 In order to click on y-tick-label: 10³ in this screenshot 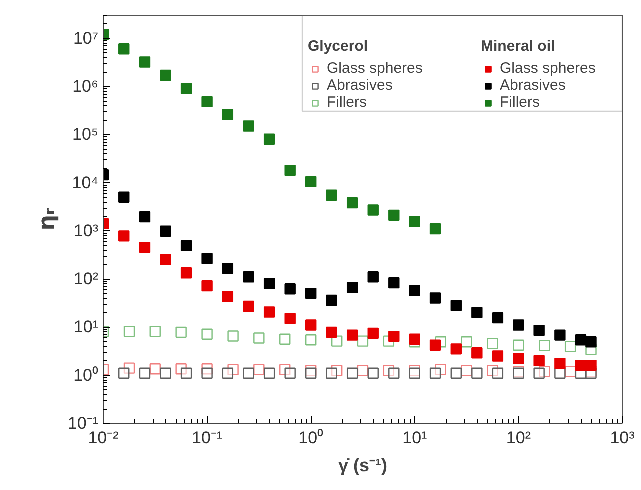, I will do `click(86, 230)`.